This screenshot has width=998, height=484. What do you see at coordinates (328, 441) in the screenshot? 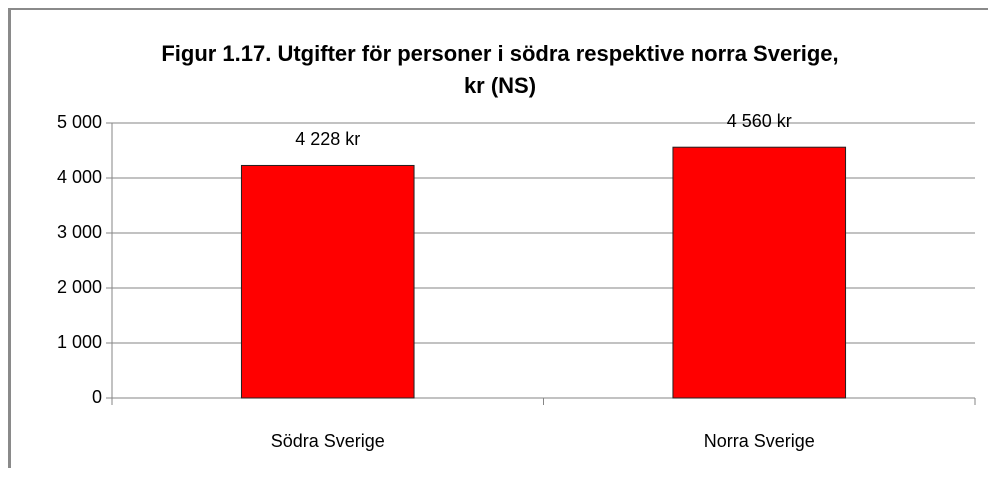
I see `x-tick-label: Södra Sverige` at bounding box center [328, 441].